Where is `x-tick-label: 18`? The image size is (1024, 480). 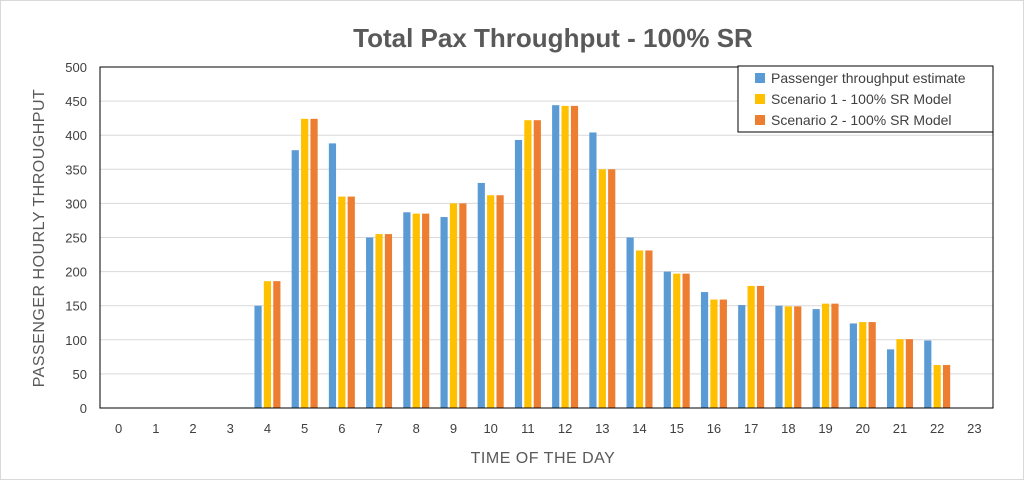
x-tick-label: 18 is located at coordinates (788, 428).